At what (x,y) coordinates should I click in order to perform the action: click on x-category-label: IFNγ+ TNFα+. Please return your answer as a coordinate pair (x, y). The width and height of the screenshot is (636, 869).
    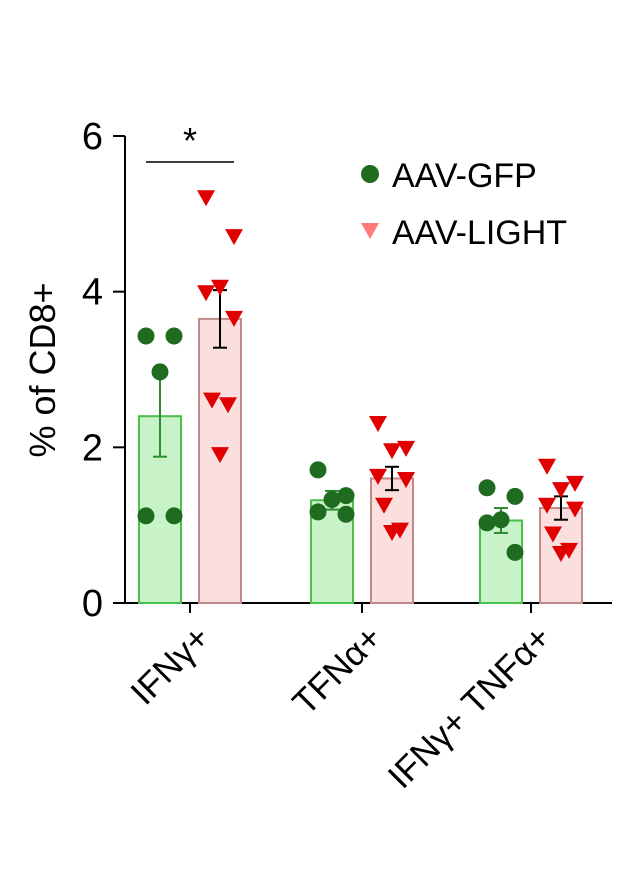
    Looking at the image, I should click on (470, 707).